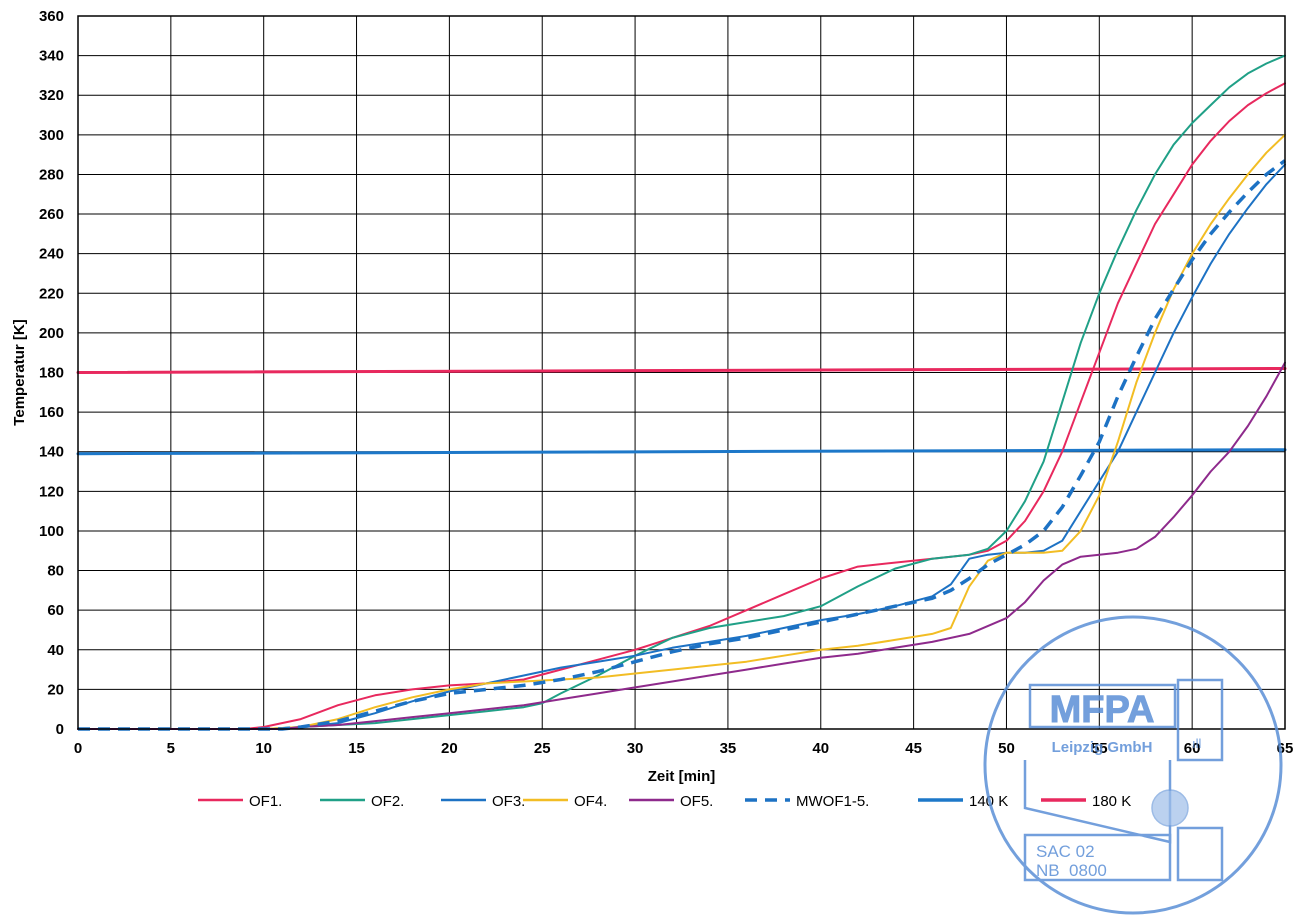 This screenshot has width=1310, height=920. I want to click on series-line-180-k, so click(681, 370).